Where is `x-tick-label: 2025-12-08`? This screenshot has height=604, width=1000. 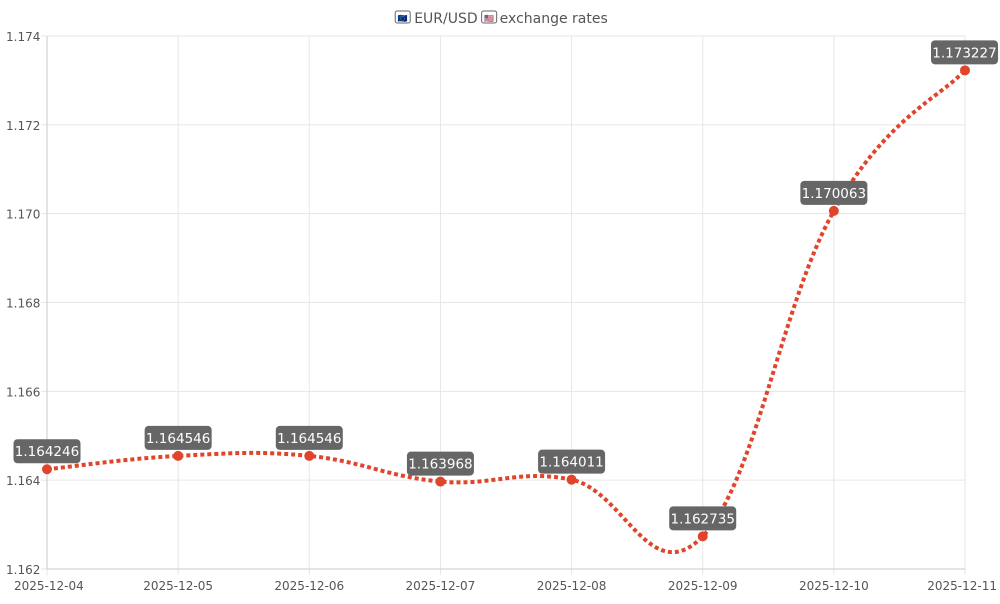 x-tick-label: 2025-12-08 is located at coordinates (572, 586).